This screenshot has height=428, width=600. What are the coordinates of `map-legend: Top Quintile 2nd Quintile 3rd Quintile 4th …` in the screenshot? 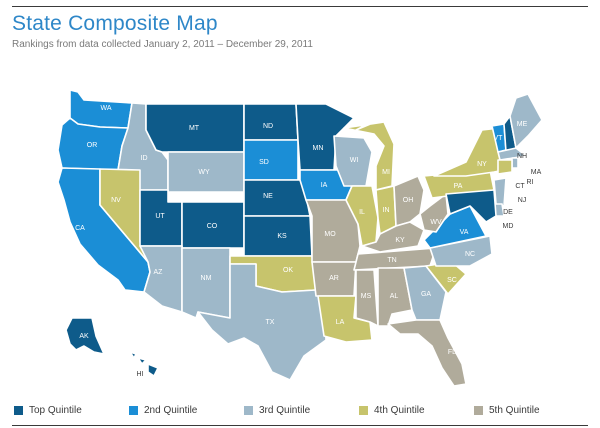 It's located at (300, 413).